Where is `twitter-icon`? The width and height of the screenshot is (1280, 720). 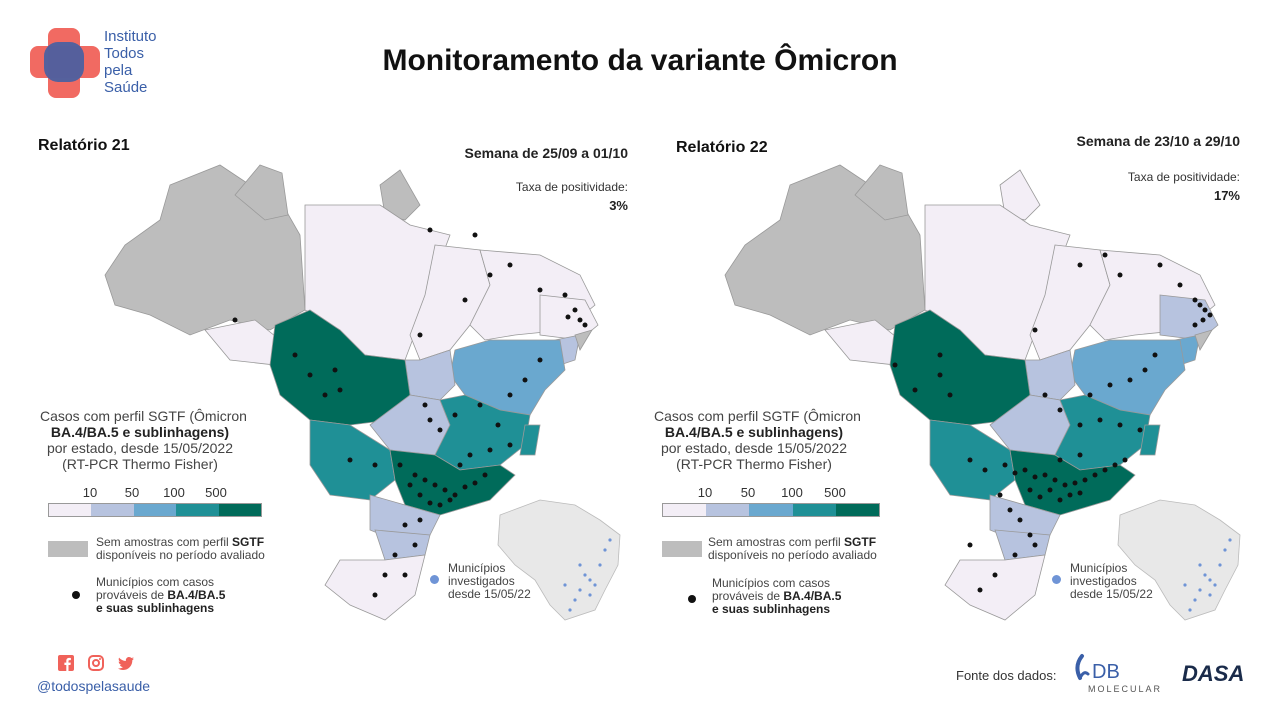 twitter-icon is located at coordinates (126, 663).